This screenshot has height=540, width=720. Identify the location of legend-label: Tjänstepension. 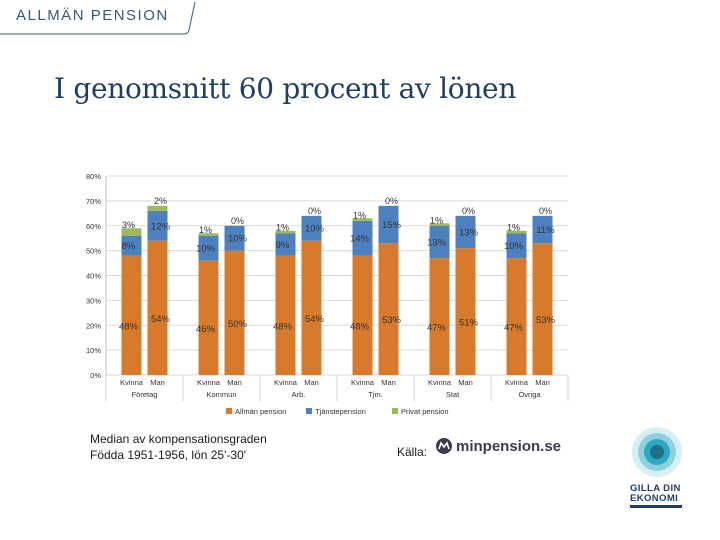
(340, 411).